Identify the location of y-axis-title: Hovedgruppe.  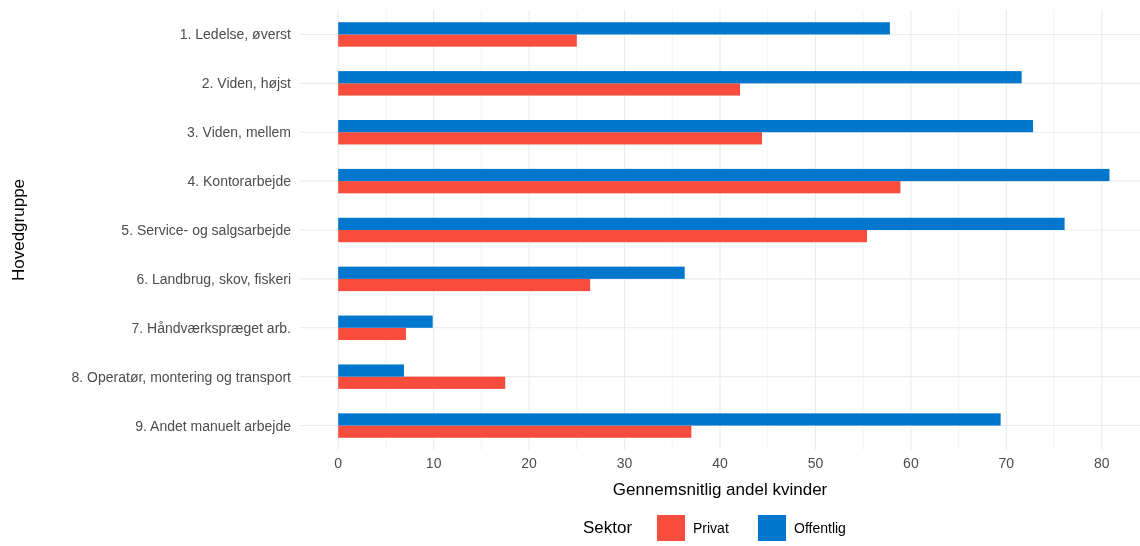
(18, 230).